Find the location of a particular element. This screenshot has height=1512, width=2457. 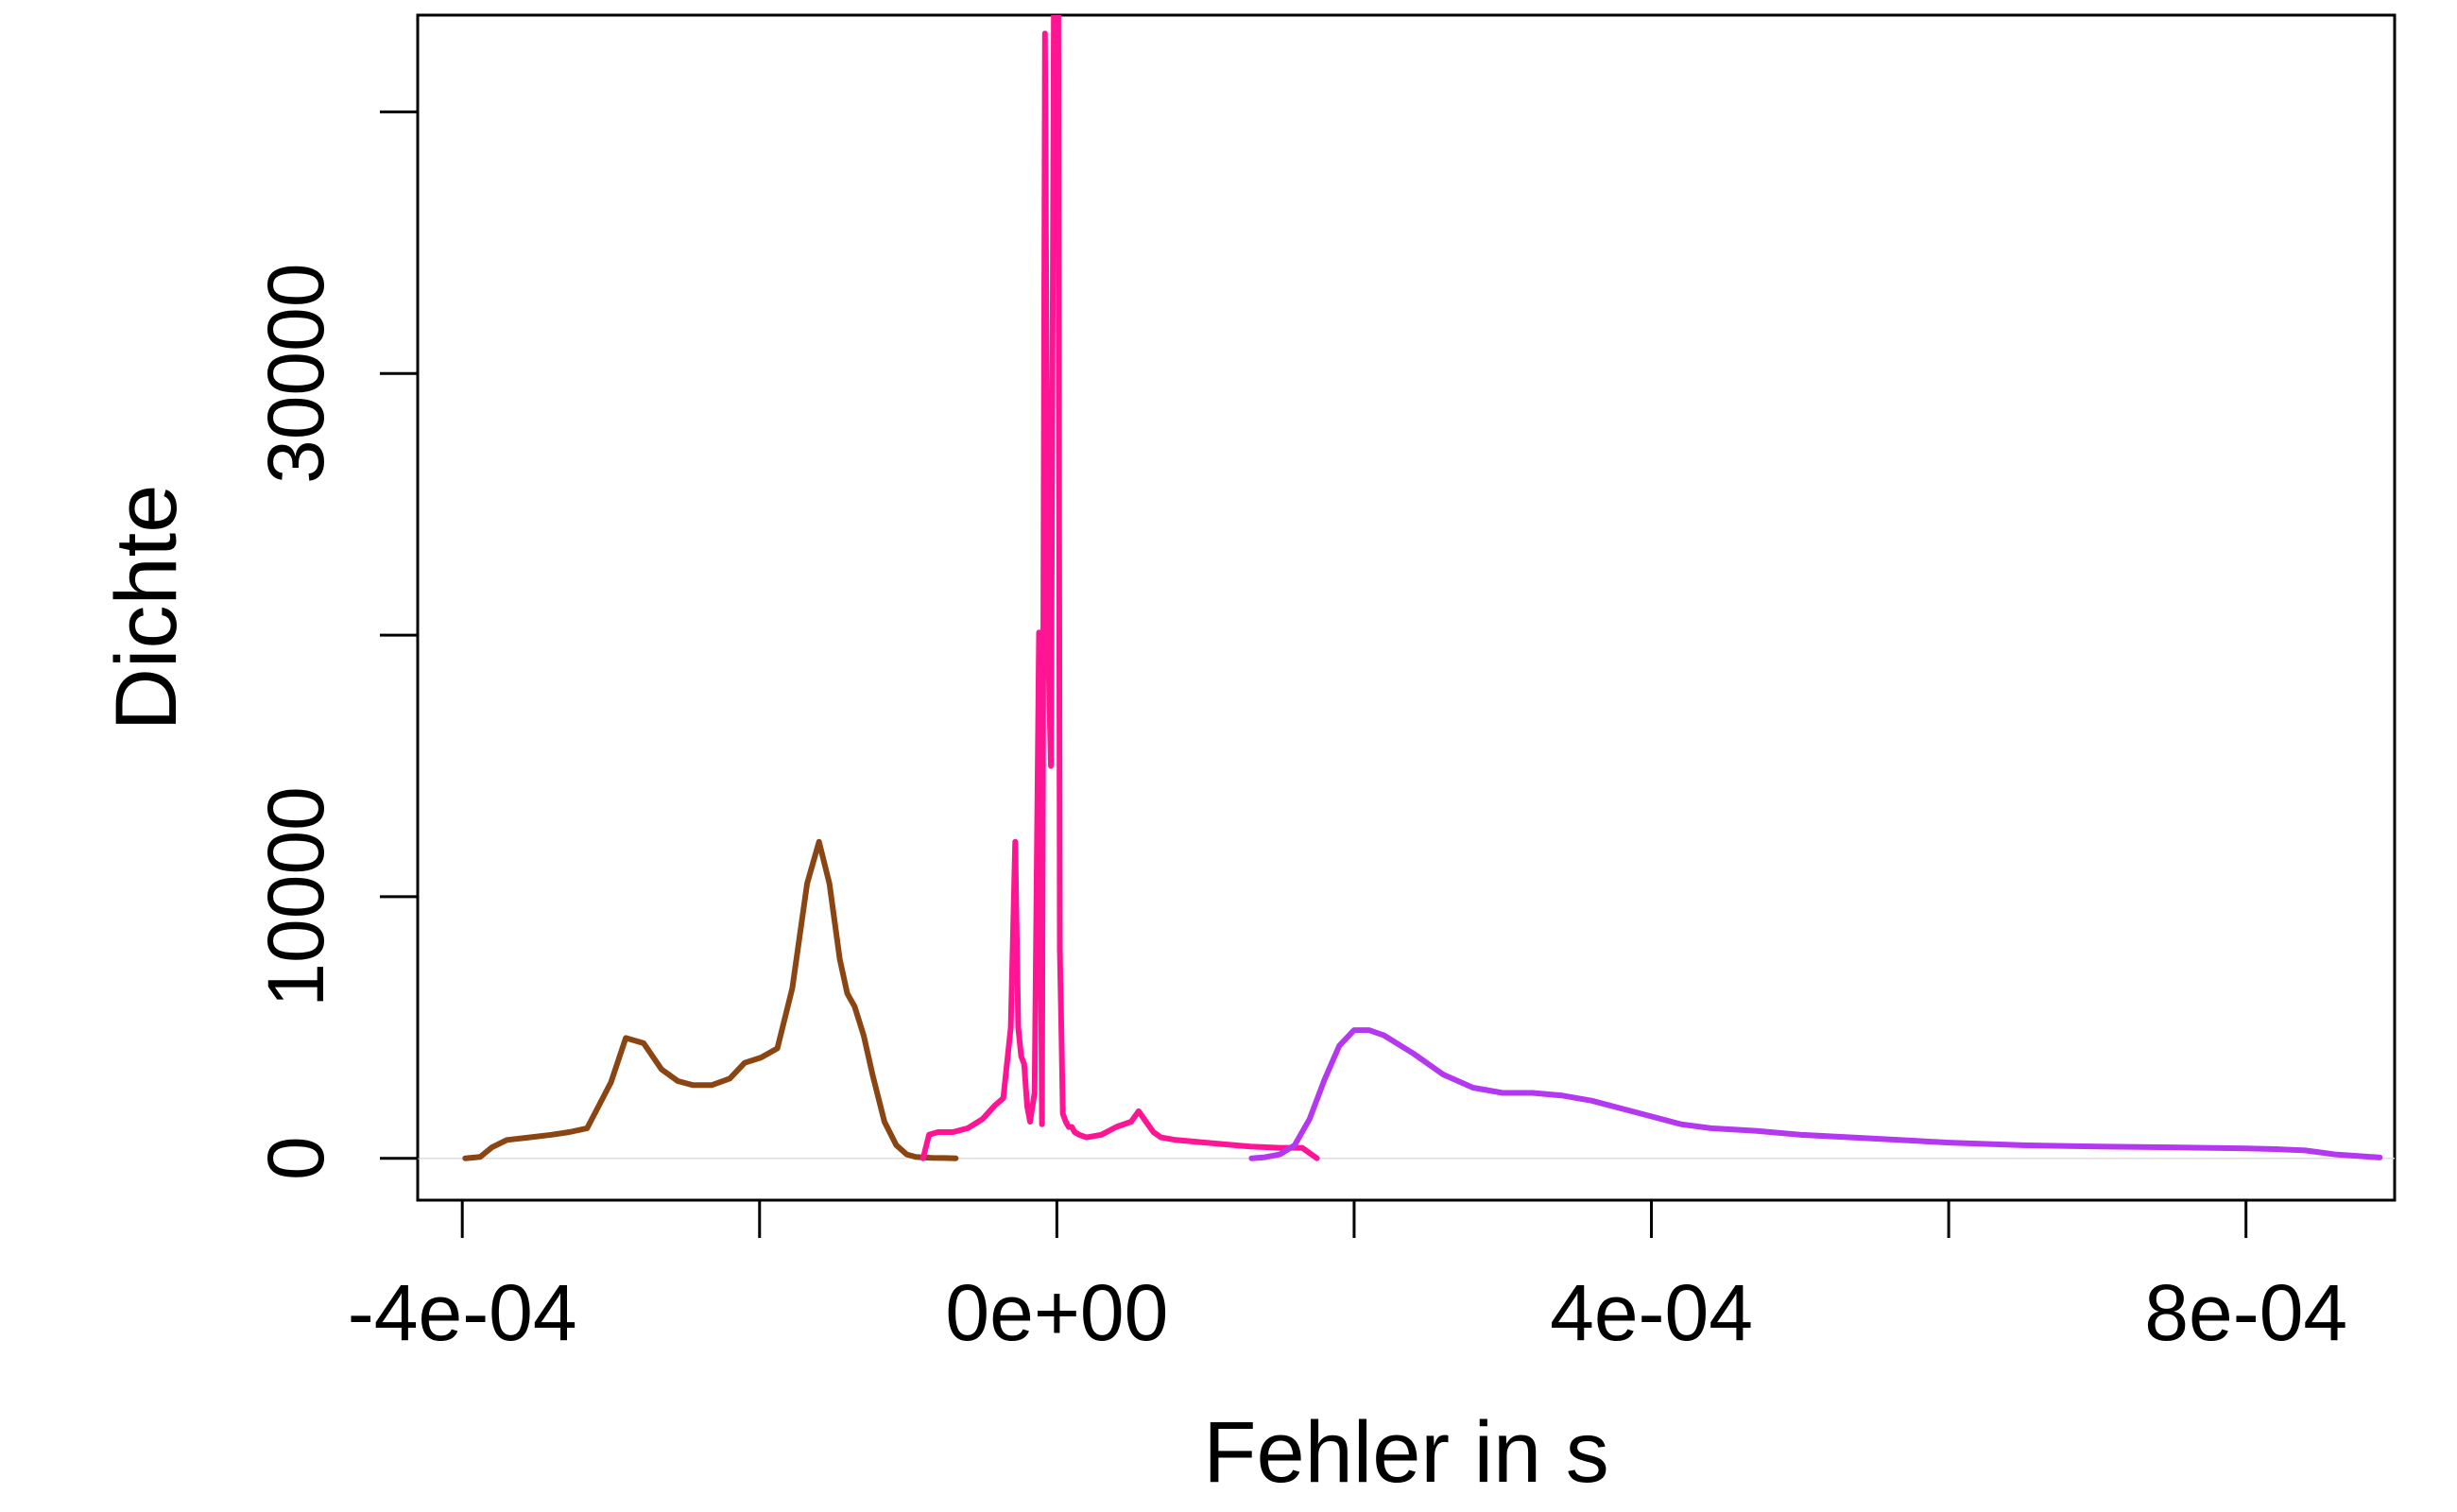

y-axis-title: Dichte is located at coordinates (146, 608).